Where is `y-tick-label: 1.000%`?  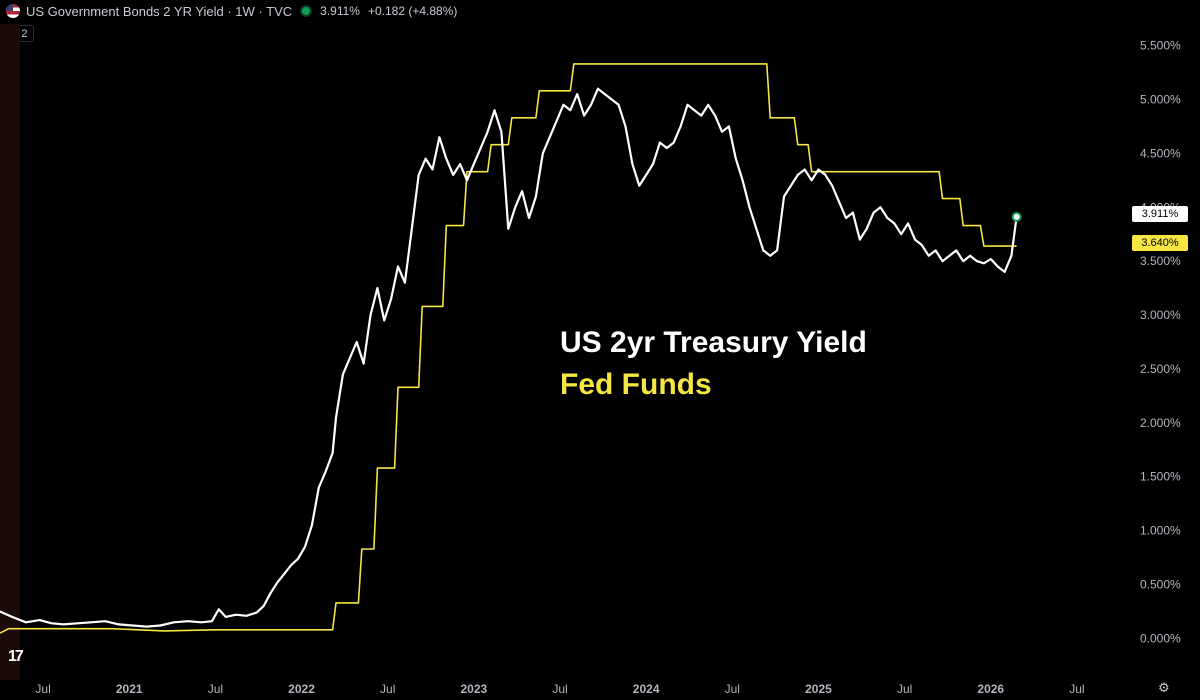
y-tick-label: 1.000% is located at coordinates (1160, 531).